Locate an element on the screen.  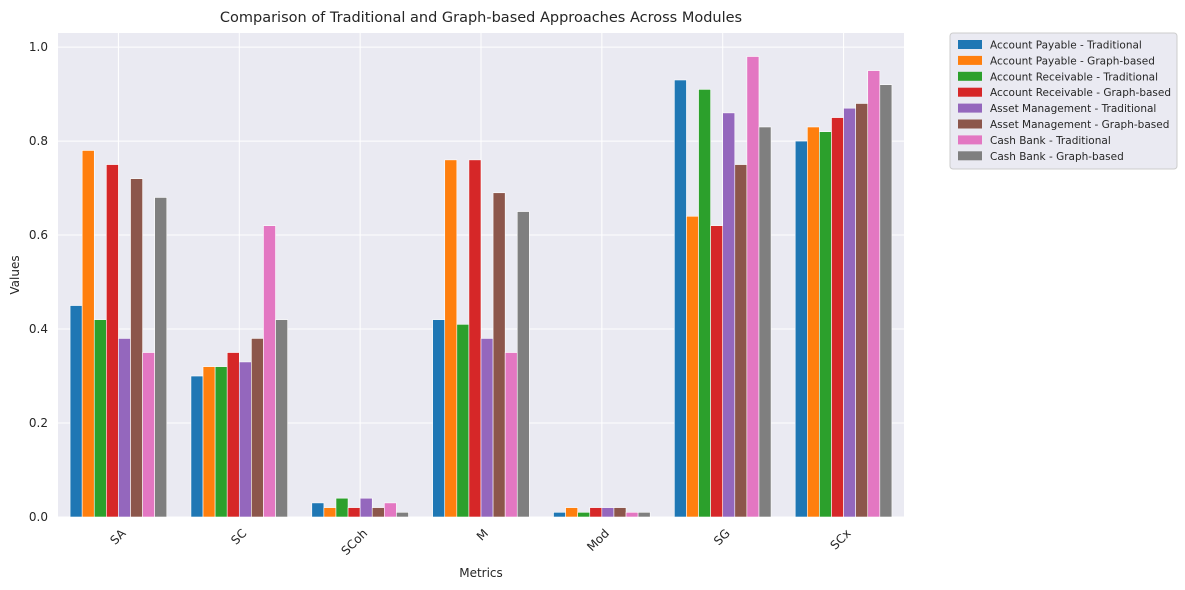
x-axis-ticks: SA SC SCoh M Mod SG SCx is located at coordinates (480, 542).